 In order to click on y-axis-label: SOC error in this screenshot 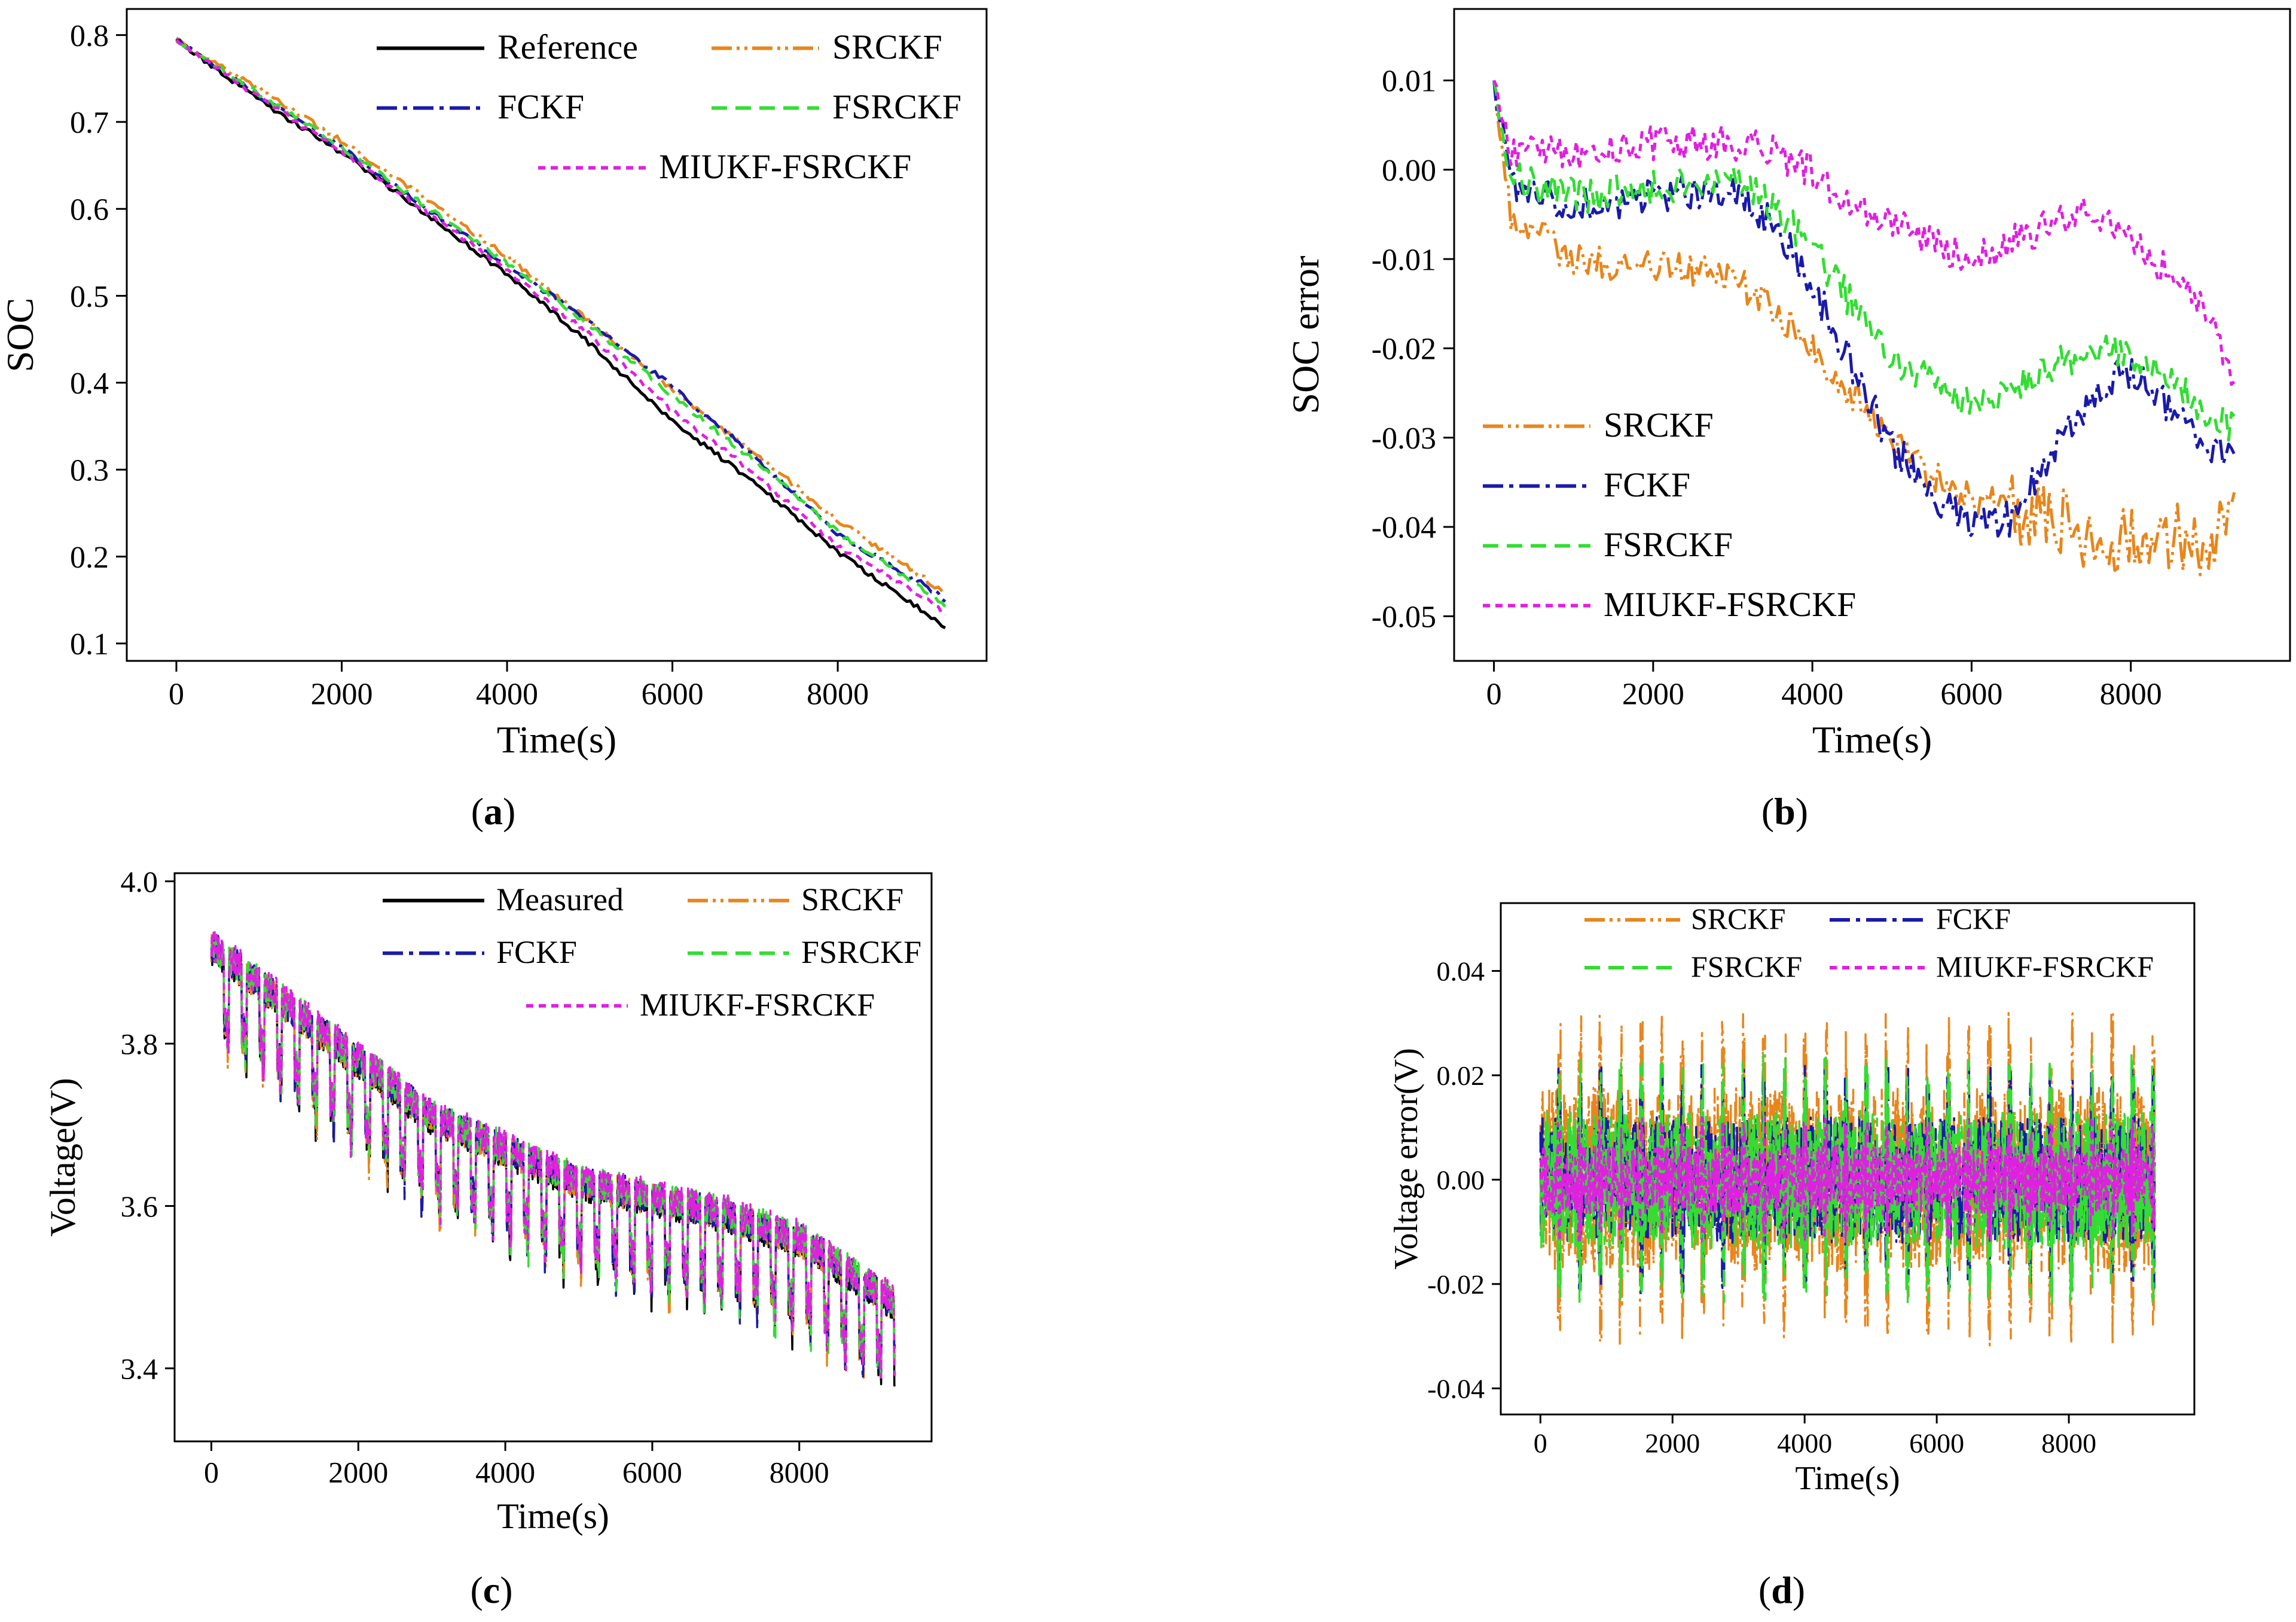, I will do `click(1305, 335)`.